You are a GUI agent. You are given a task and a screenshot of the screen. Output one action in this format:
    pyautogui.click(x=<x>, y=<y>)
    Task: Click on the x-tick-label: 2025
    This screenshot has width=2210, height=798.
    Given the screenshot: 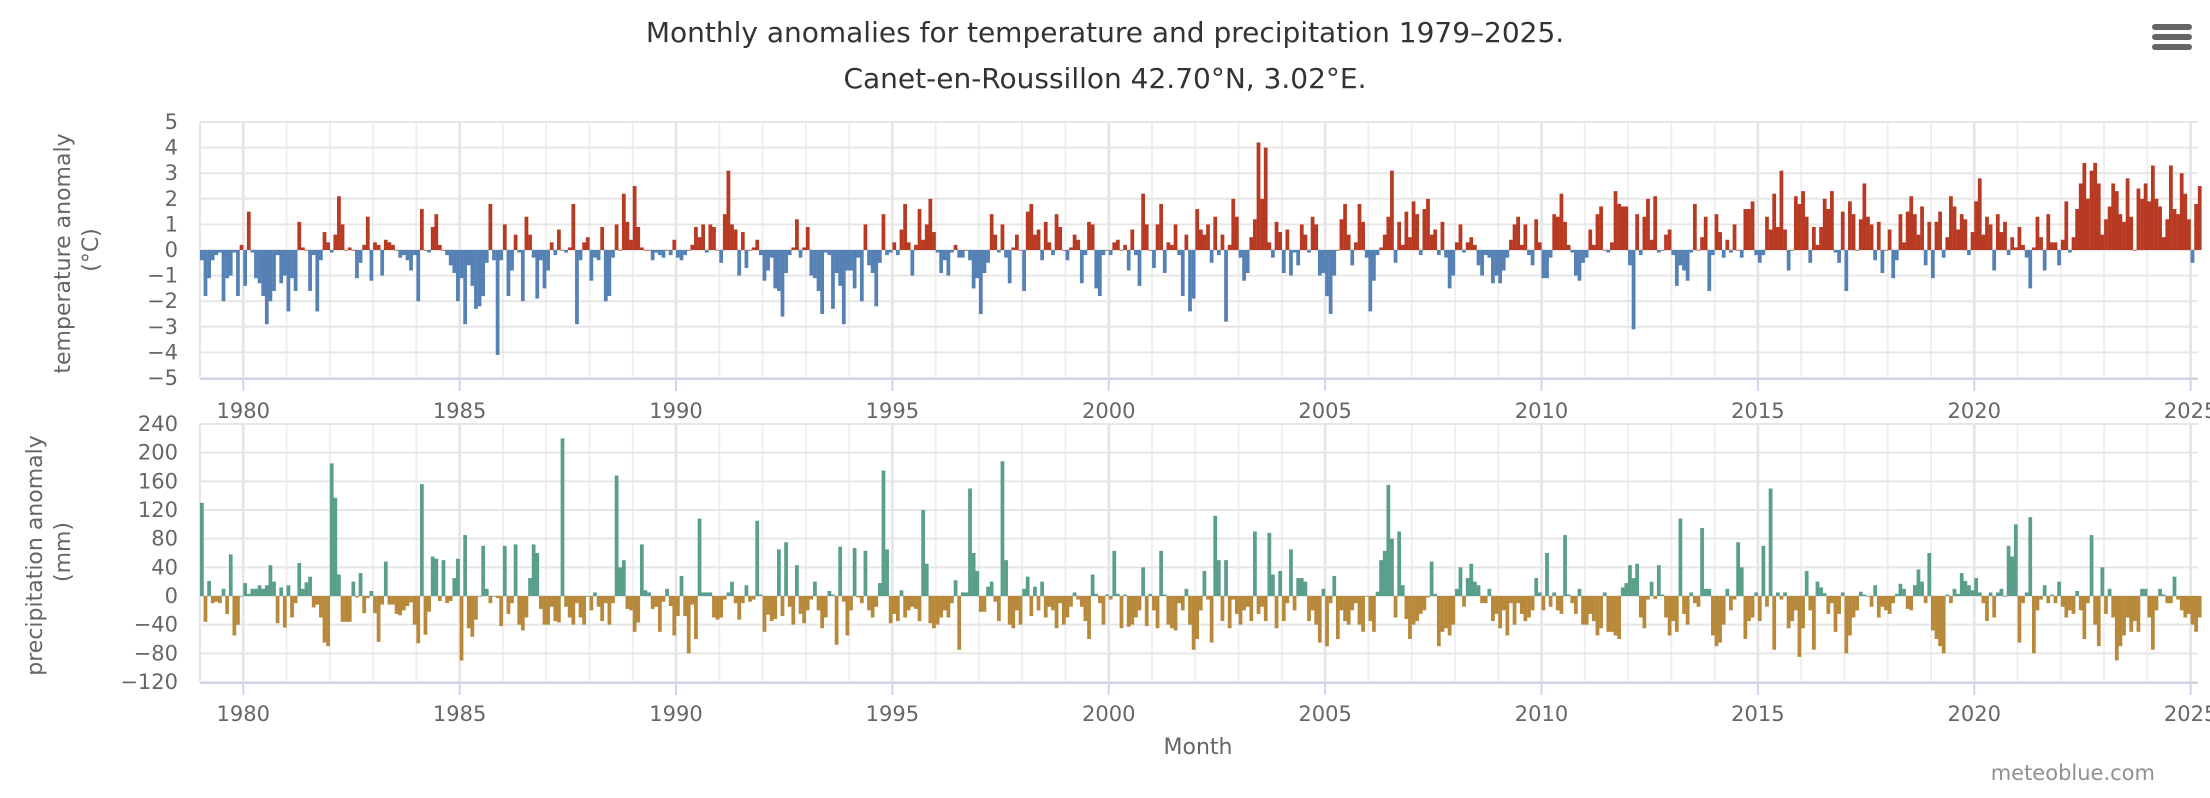 What is the action you would take?
    pyautogui.click(x=2187, y=411)
    